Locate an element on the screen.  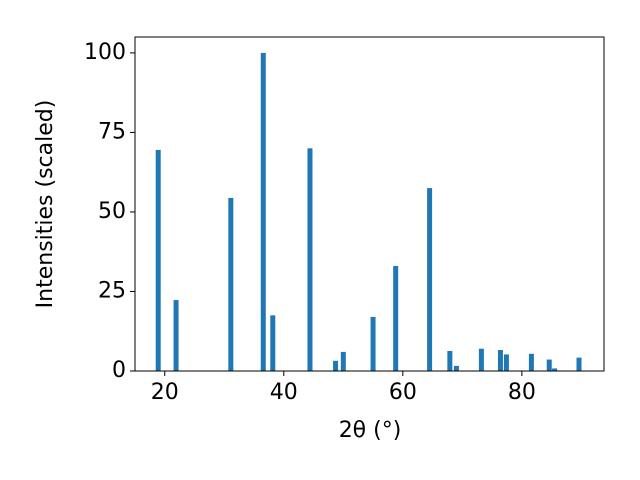
y-tick-label: 25 is located at coordinates (112, 290).